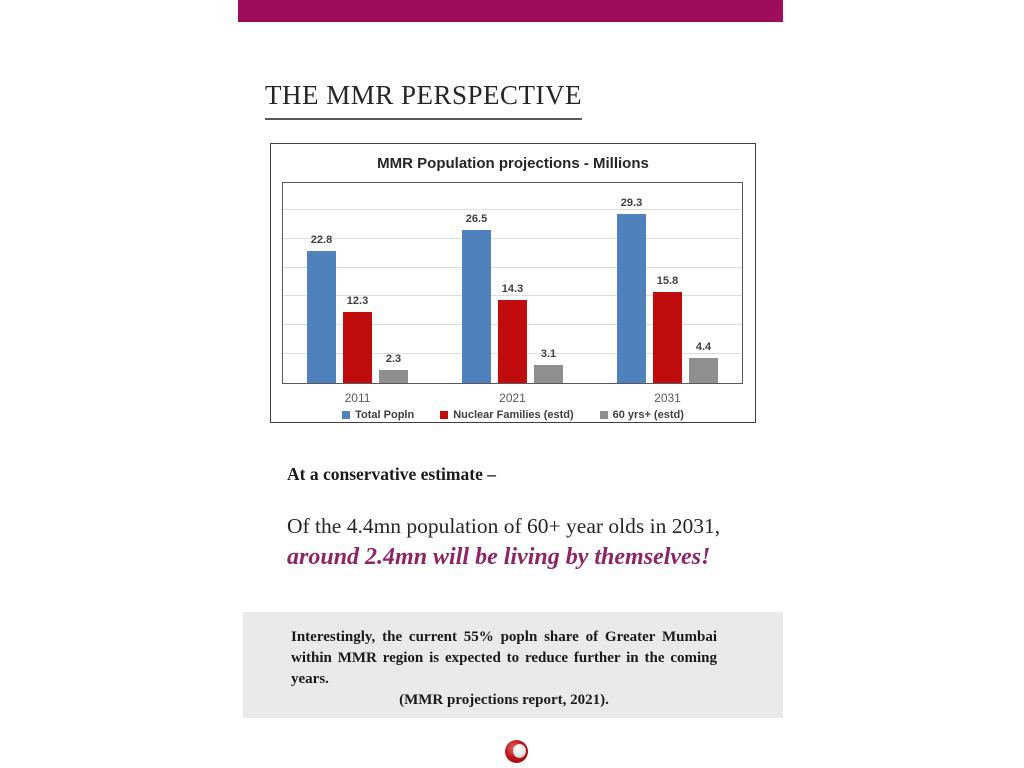 The width and height of the screenshot is (1024, 768). Describe the element at coordinates (385, 415) in the screenshot. I see `legend-label: Total Popln` at that location.